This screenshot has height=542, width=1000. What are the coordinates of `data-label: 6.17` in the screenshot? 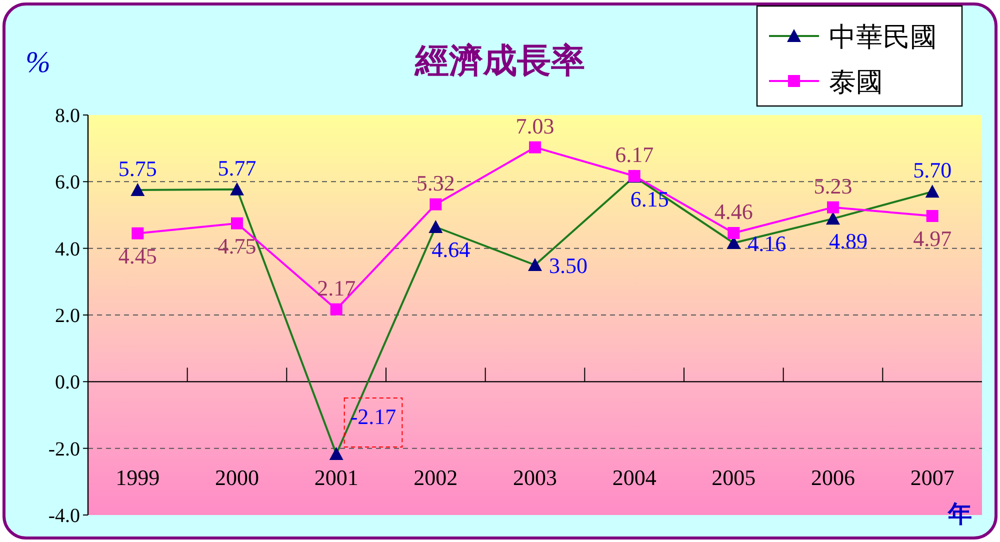 It's located at (634, 154).